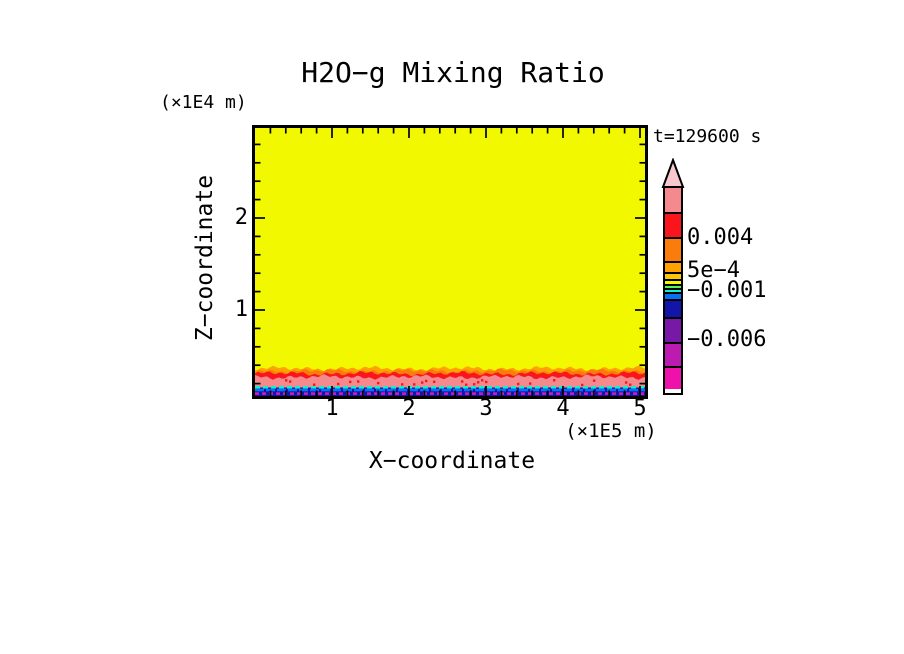 The width and height of the screenshot is (904, 654). What do you see at coordinates (673, 329) in the screenshot?
I see `colorbar-segment-purple` at bounding box center [673, 329].